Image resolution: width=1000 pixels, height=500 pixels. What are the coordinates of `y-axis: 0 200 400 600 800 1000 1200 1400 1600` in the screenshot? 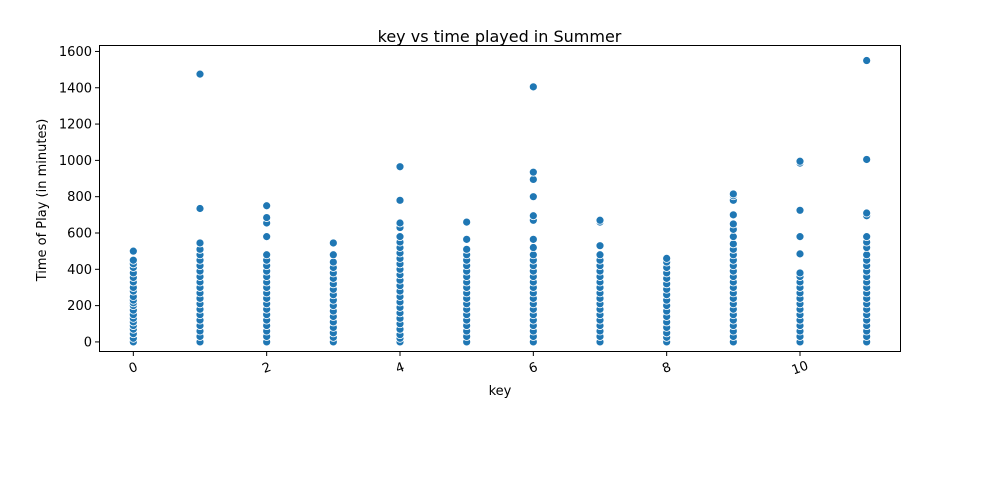 It's located at (79, 197).